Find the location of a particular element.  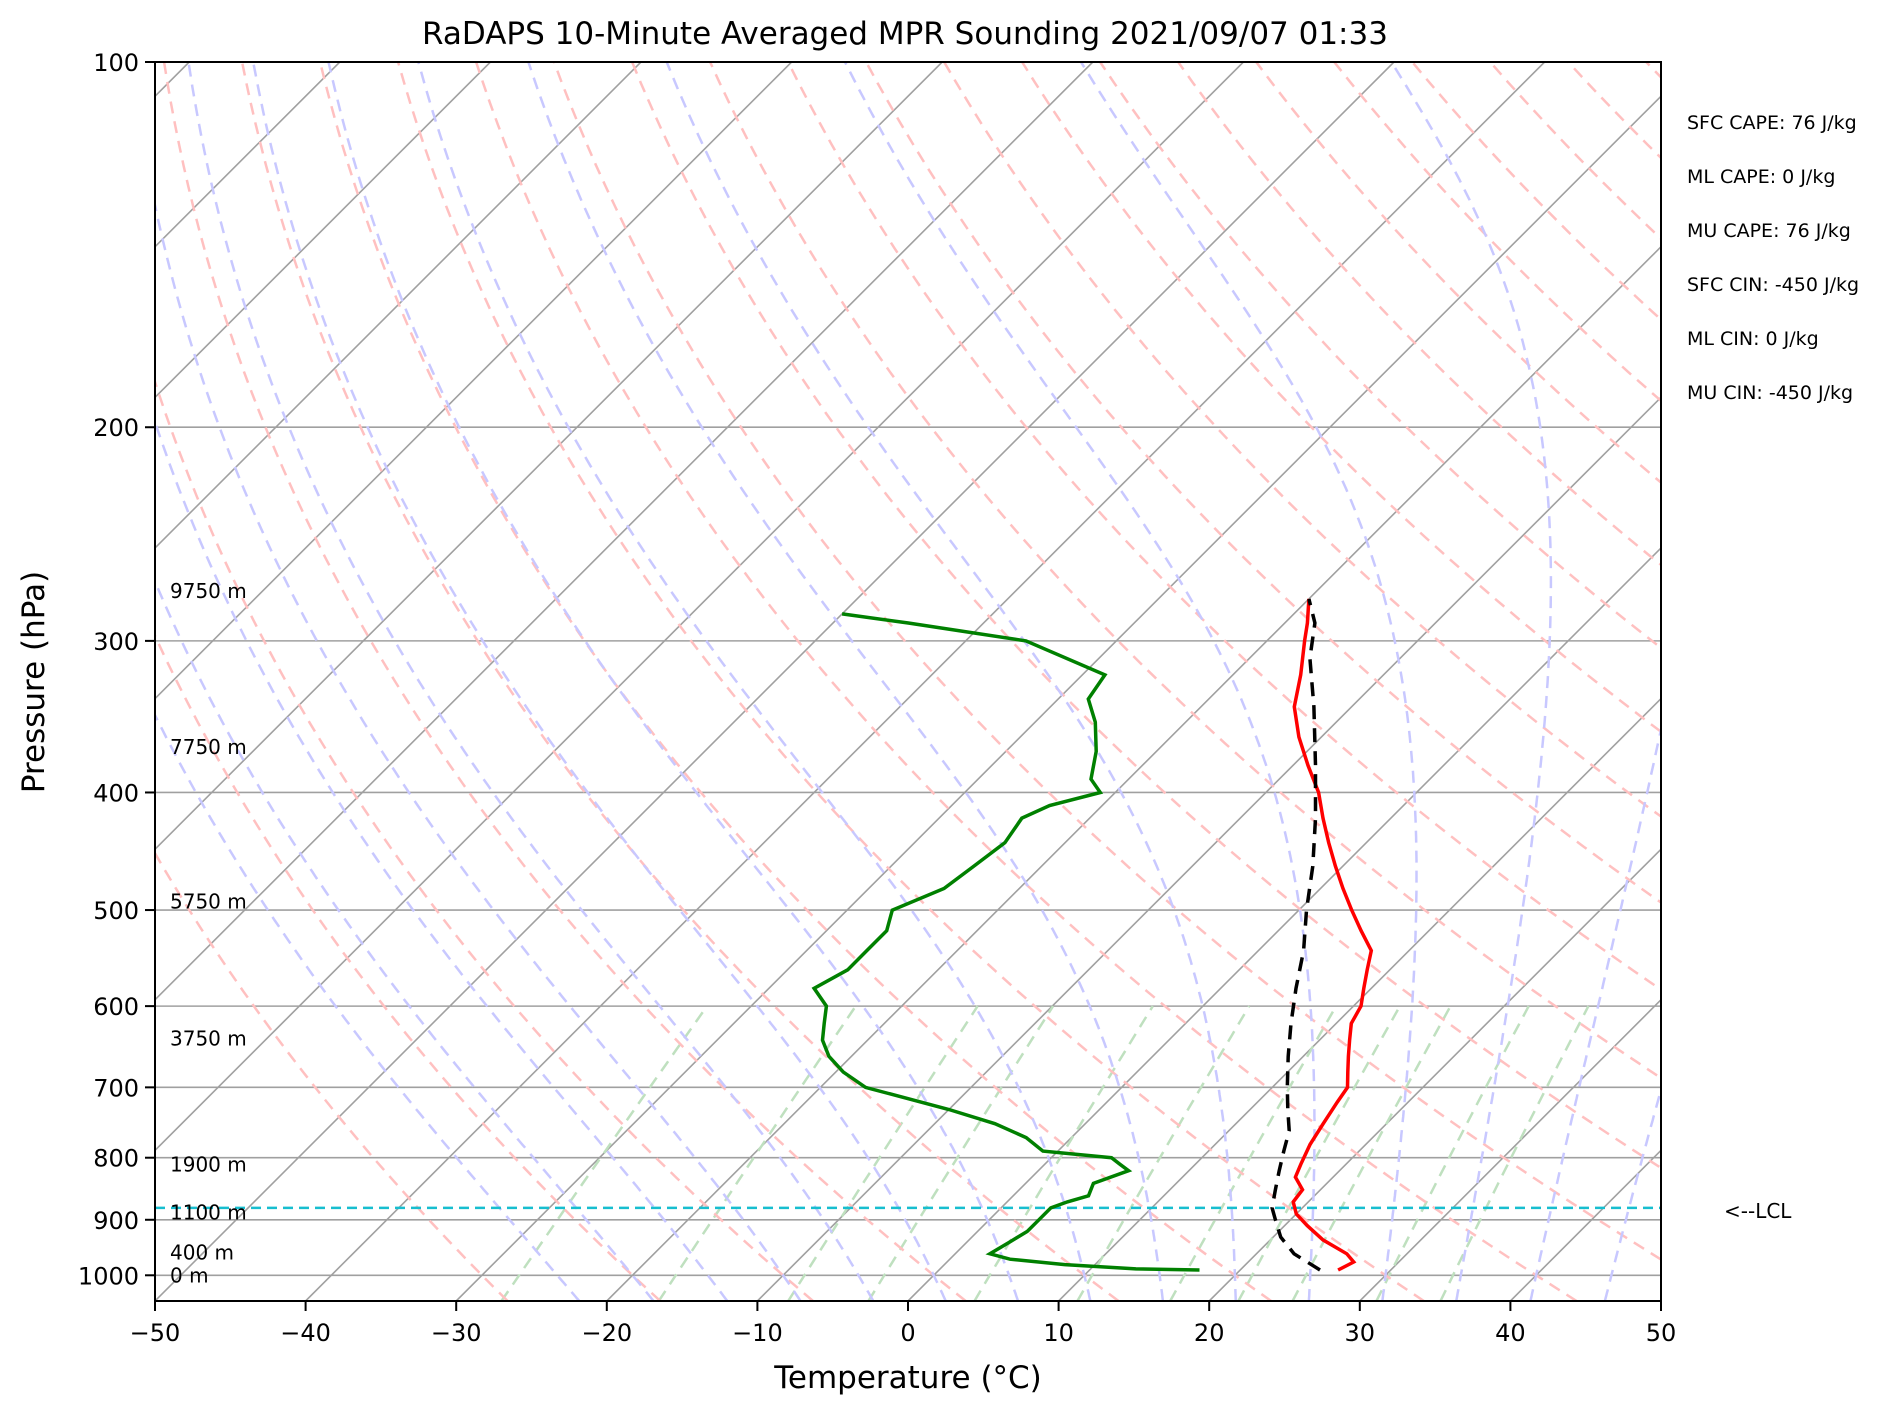

y-tick-label: 200 is located at coordinates (116, 428).